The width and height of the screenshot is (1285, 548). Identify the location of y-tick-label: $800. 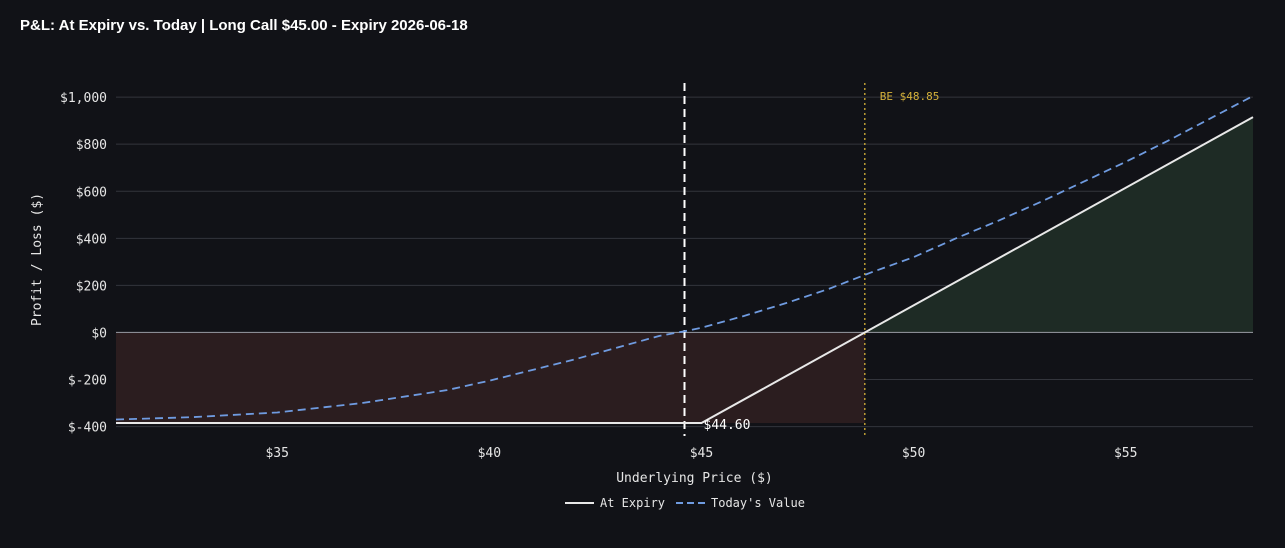
(91, 145).